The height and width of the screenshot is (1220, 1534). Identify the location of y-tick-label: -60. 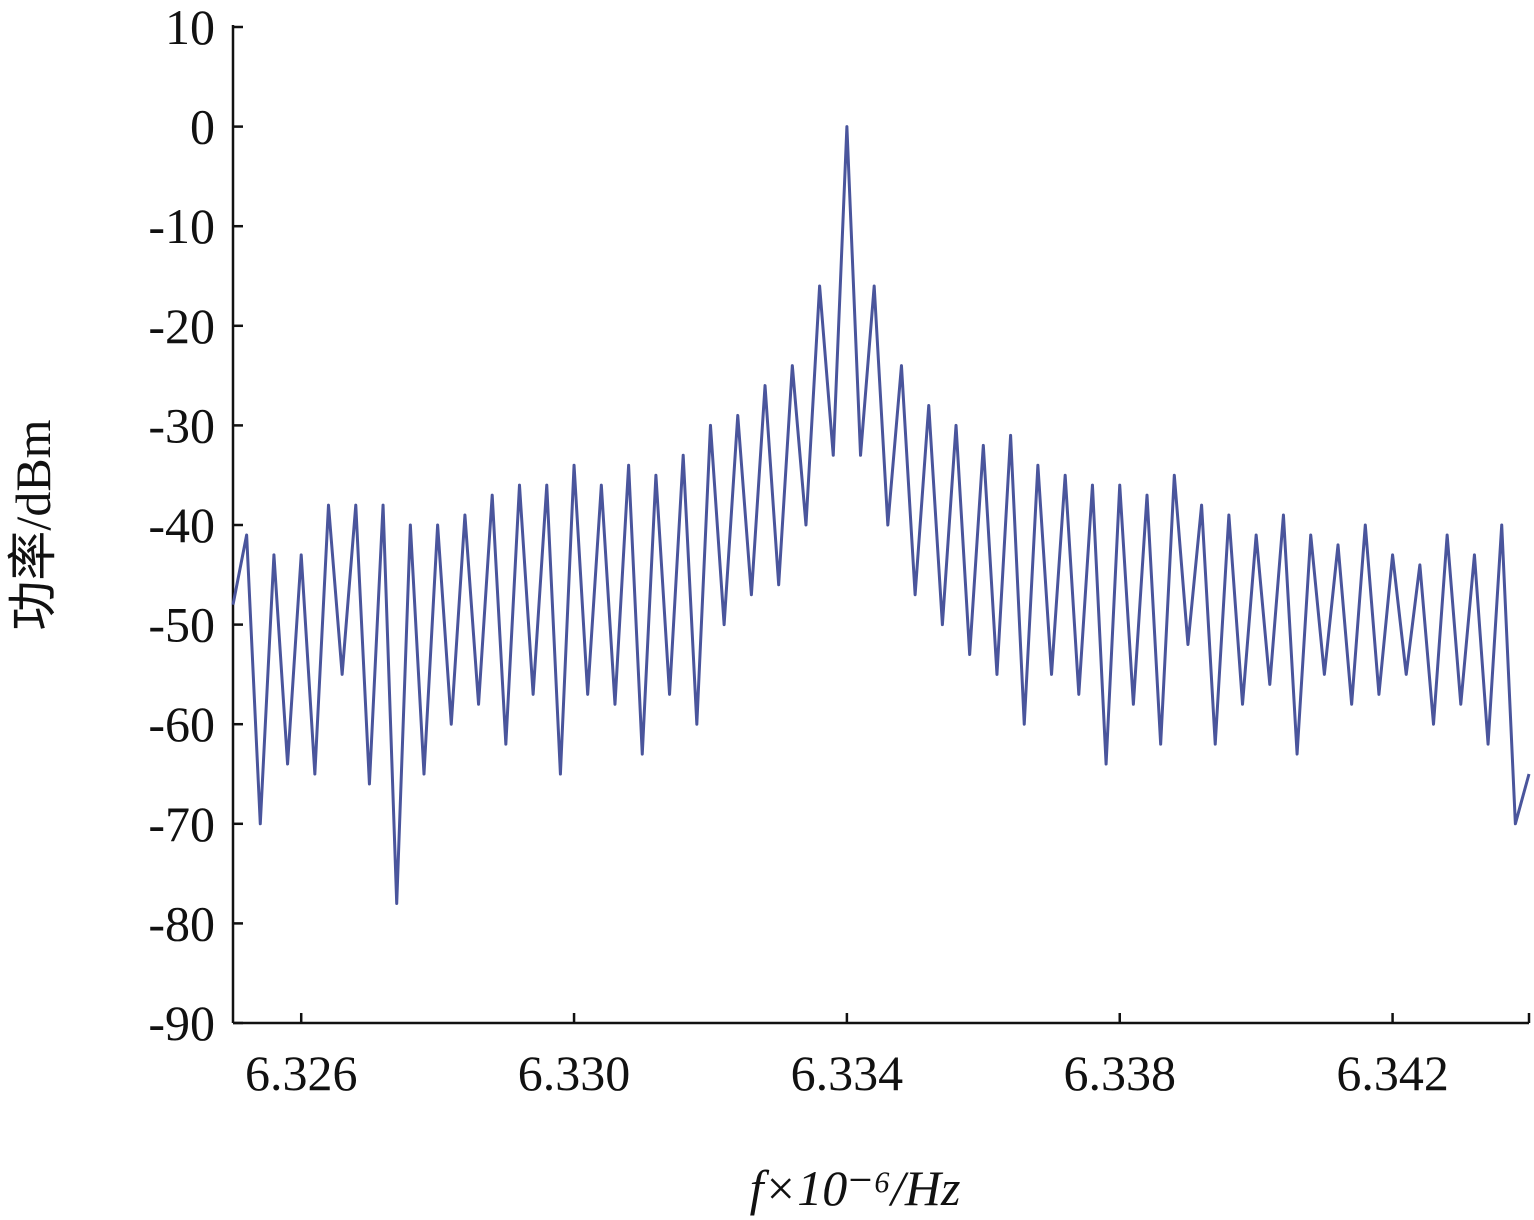
(181, 724).